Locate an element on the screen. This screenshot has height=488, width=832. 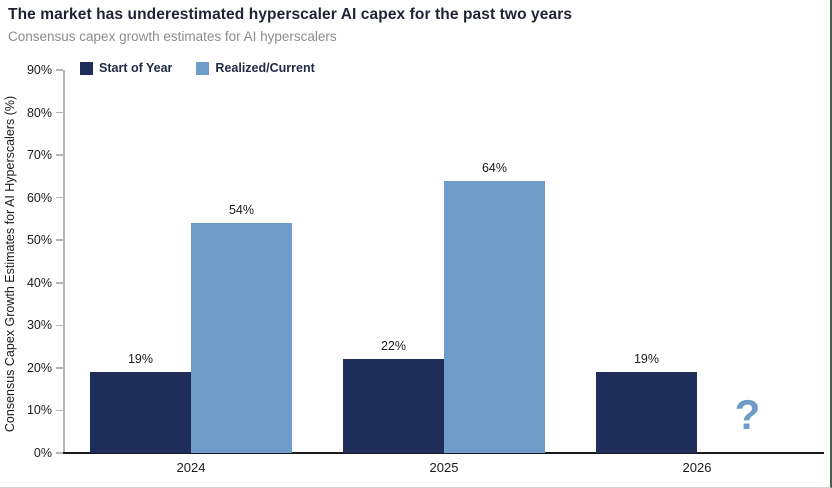
missing-data-question-mark: ? is located at coordinates (747, 414).